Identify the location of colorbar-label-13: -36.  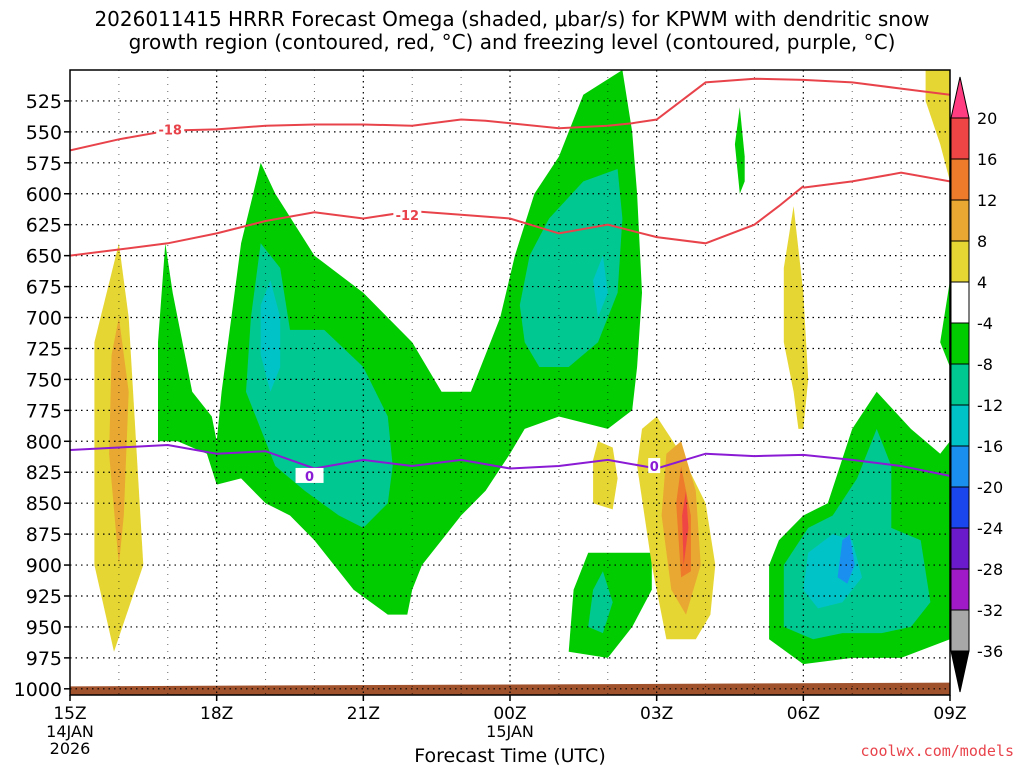
(990, 651).